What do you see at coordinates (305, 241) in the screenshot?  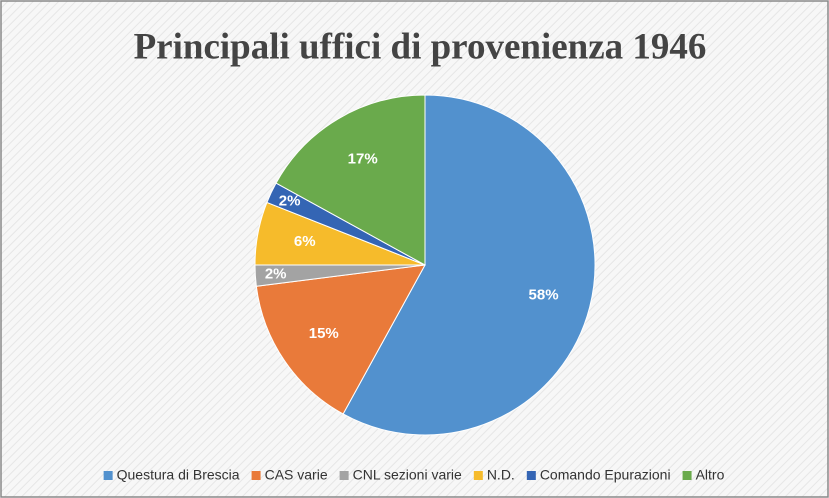 I see `data-label: 6%` at bounding box center [305, 241].